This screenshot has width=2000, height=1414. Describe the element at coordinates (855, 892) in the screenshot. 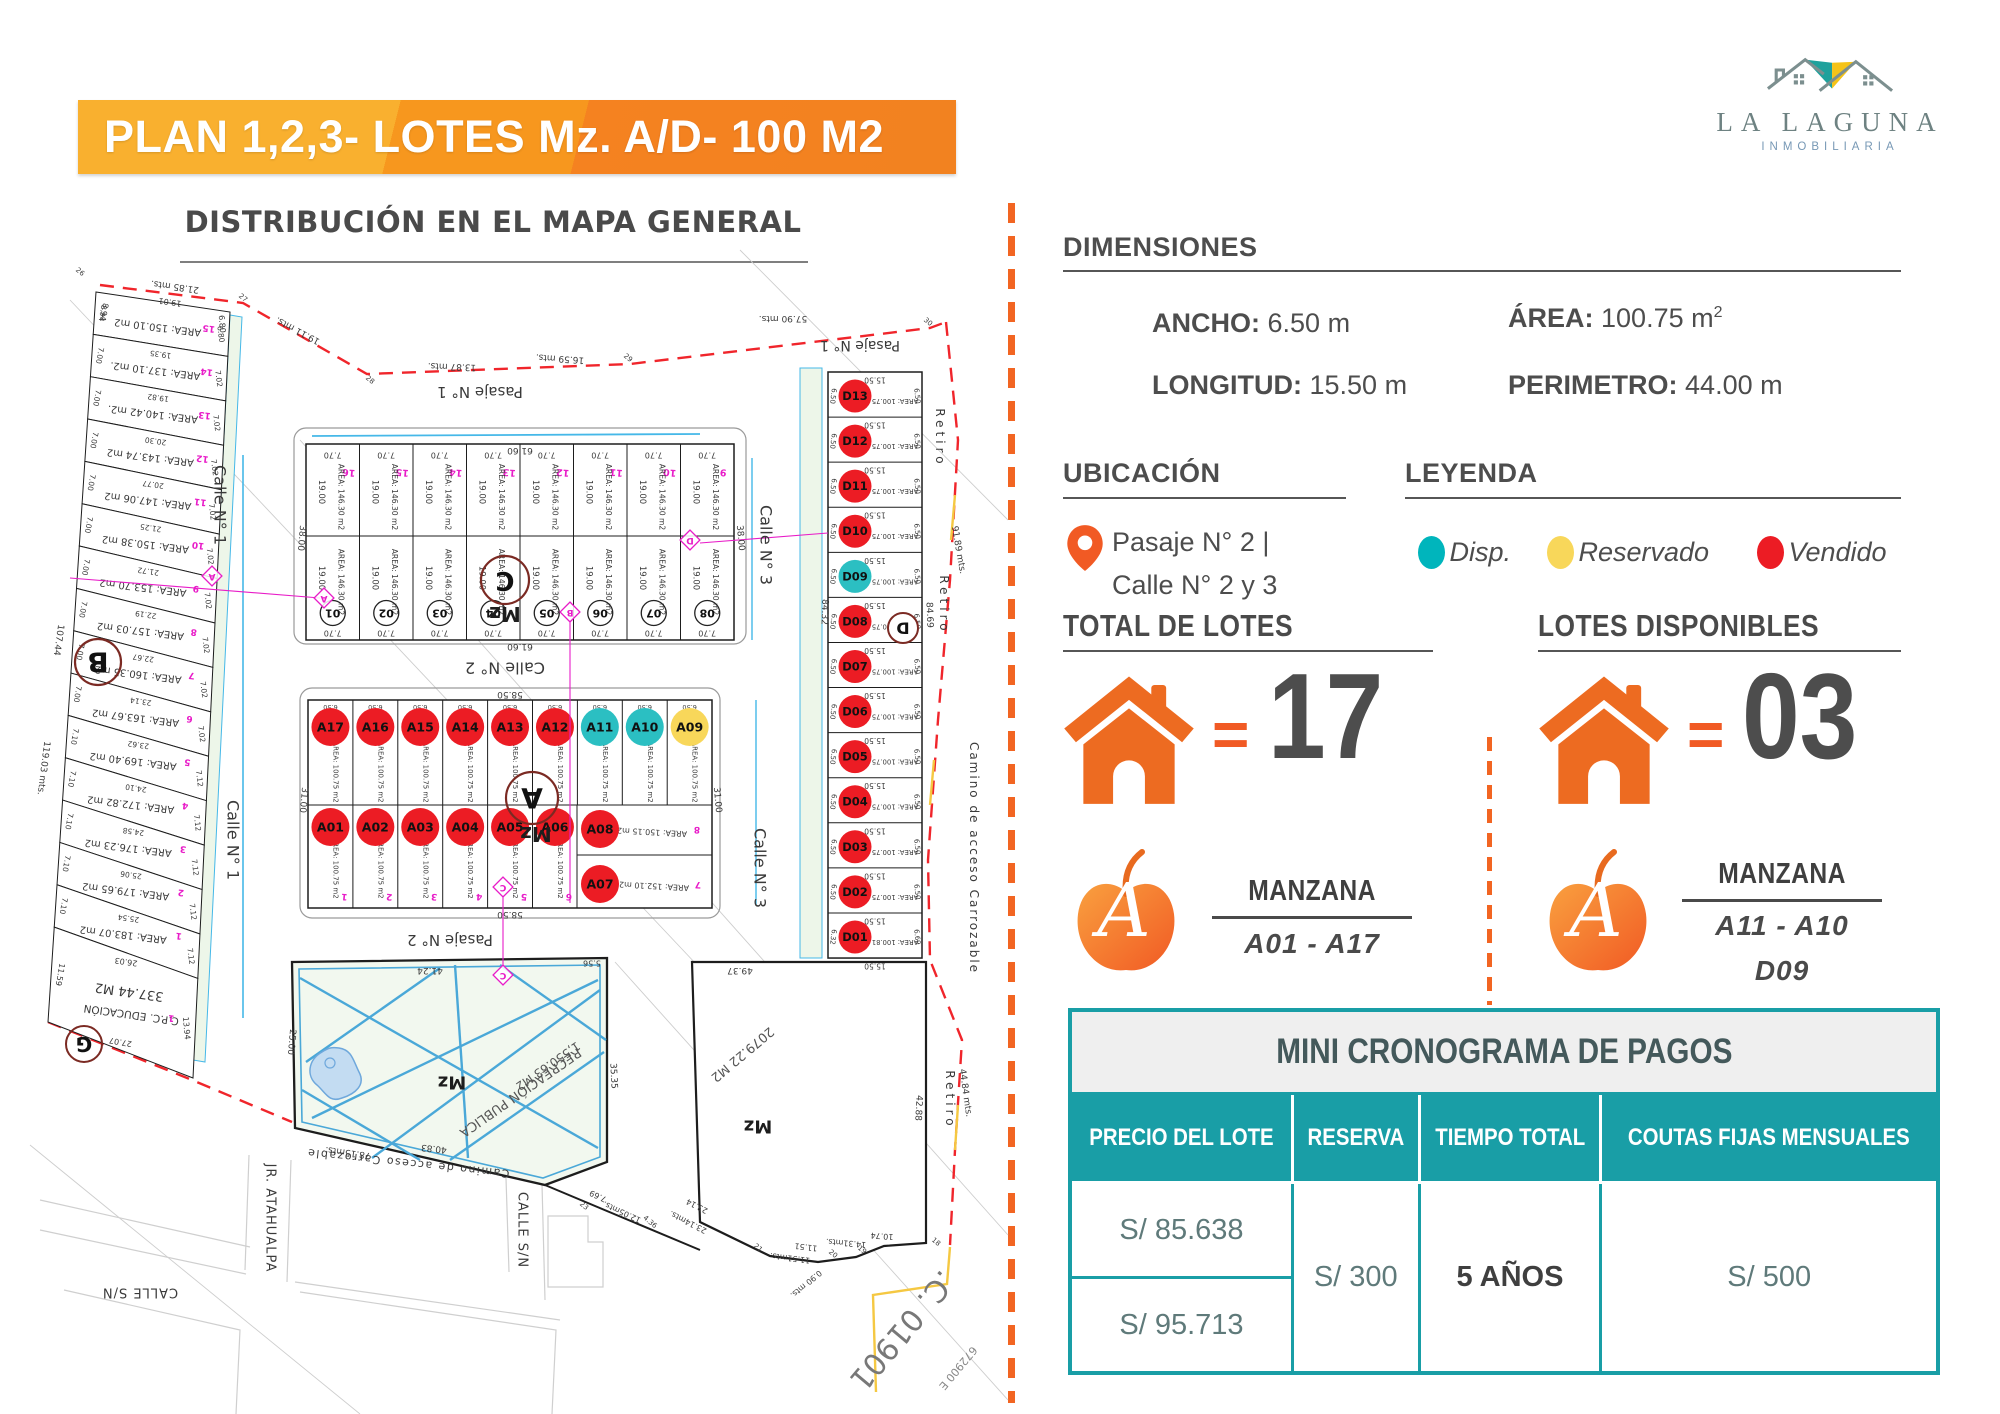

I see `svg-text: D02` at that location.